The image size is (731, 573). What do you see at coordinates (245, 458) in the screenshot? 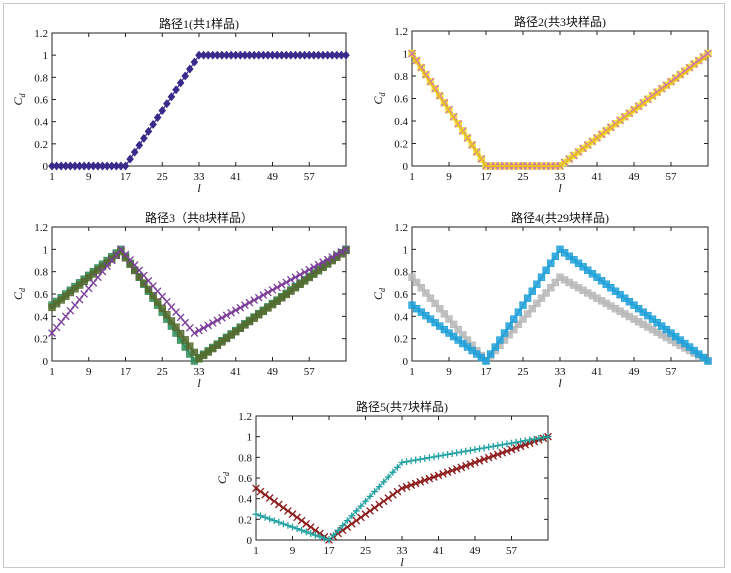
I see `y-tick-label: 0.8` at bounding box center [245, 458].